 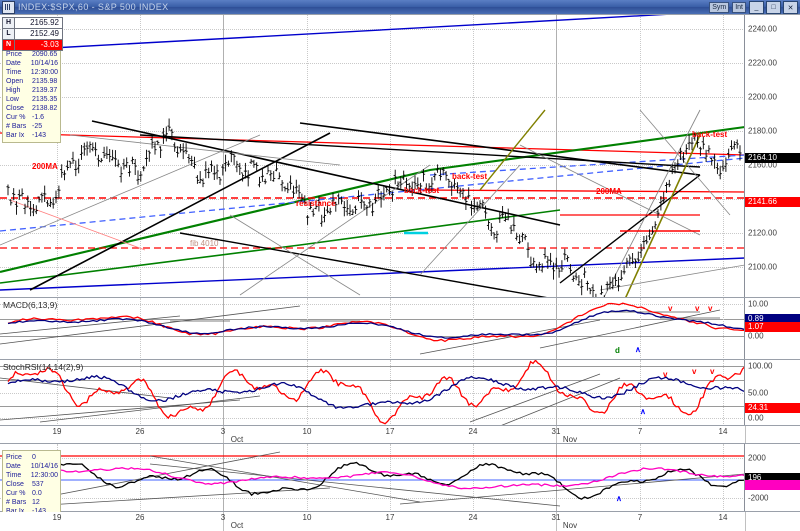 I want to click on support-price-marker: 2141.66, so click(x=772, y=202).